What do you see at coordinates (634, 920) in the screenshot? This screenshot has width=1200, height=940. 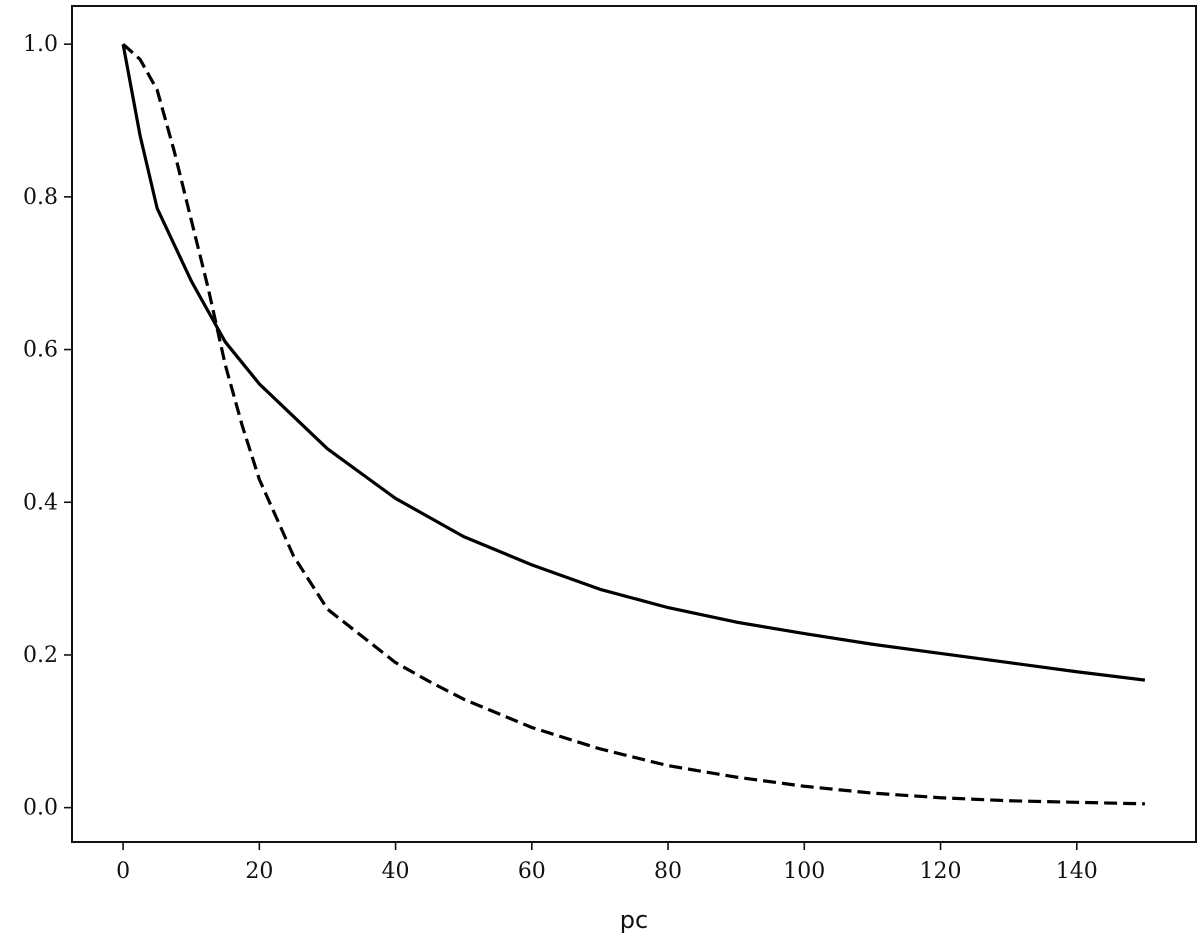 I see `x-axis-label: pc` at bounding box center [634, 920].